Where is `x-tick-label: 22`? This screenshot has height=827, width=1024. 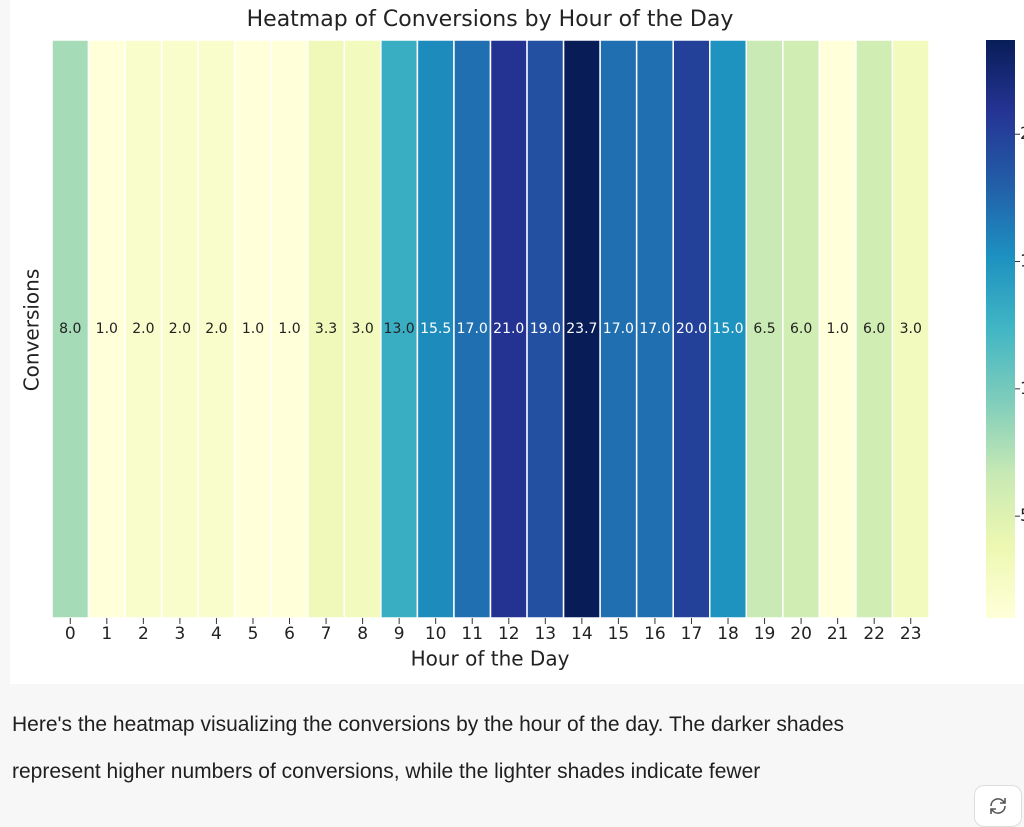
x-tick-label: 22 is located at coordinates (874, 634).